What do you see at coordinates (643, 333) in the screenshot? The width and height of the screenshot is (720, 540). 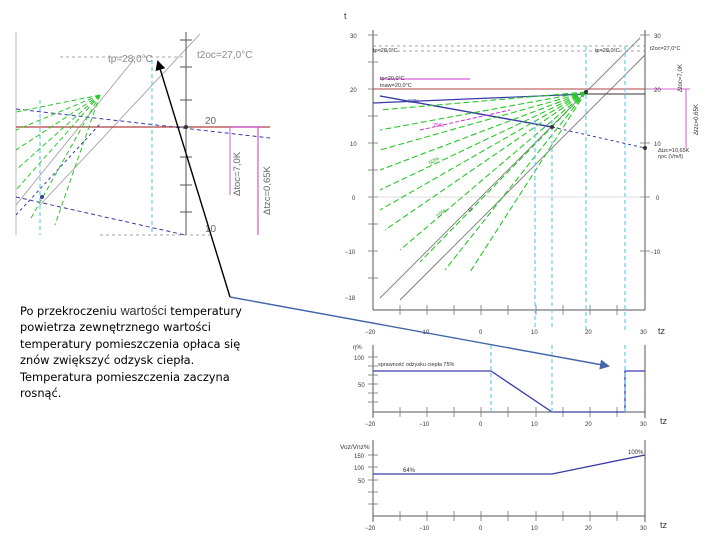 I see `main-xtick-30: 30` at bounding box center [643, 333].